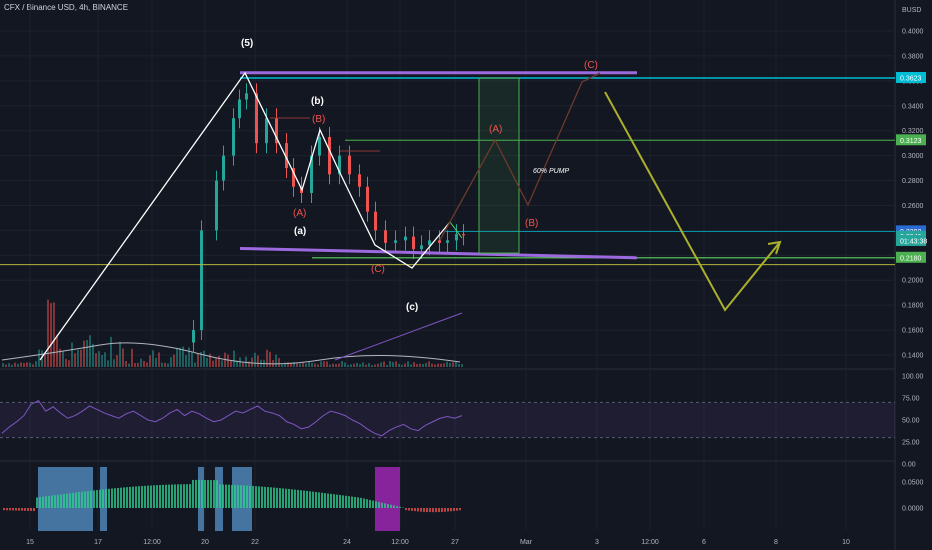 This screenshot has width=932, height=550. I want to click on wave-b-label: (b), so click(317, 101).